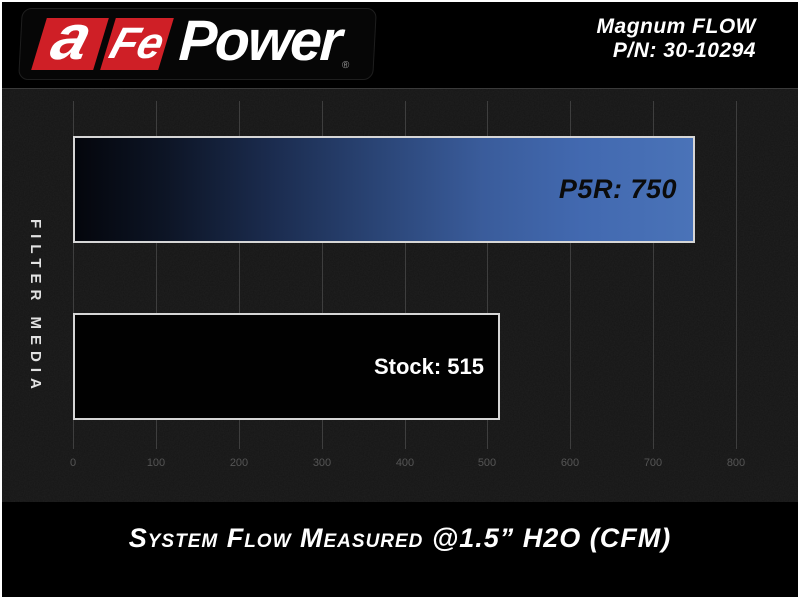  I want to click on logo-word-power: Power, so click(259, 40).